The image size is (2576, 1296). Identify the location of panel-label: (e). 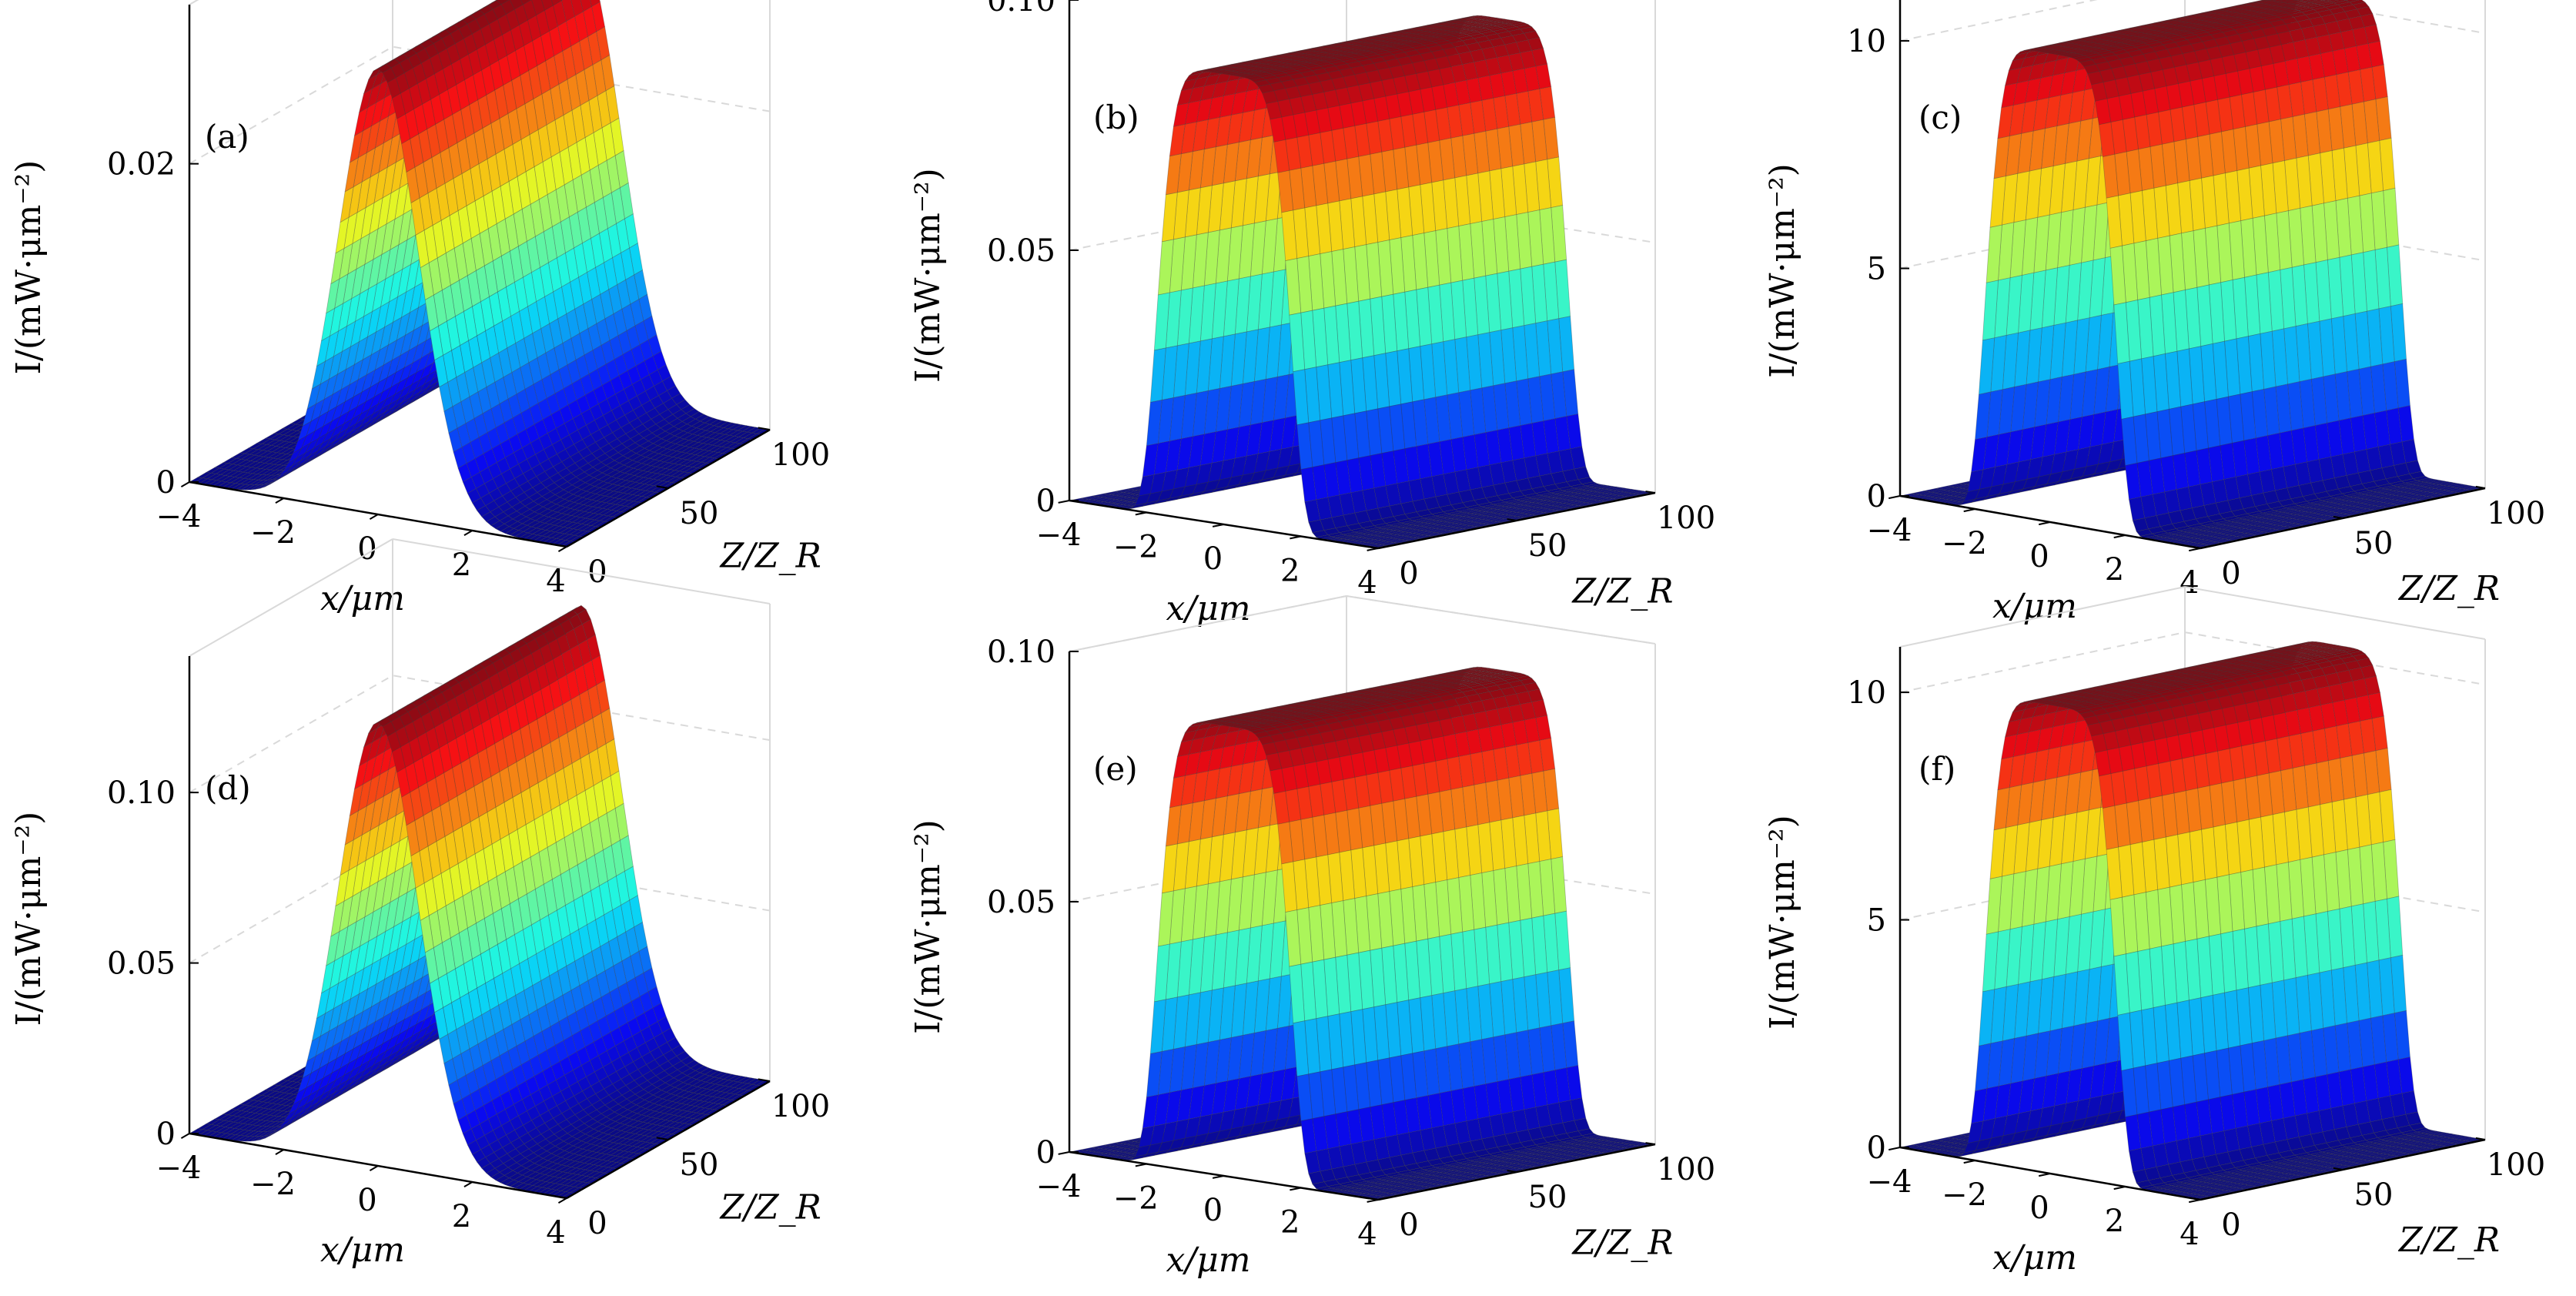
(1116, 769).